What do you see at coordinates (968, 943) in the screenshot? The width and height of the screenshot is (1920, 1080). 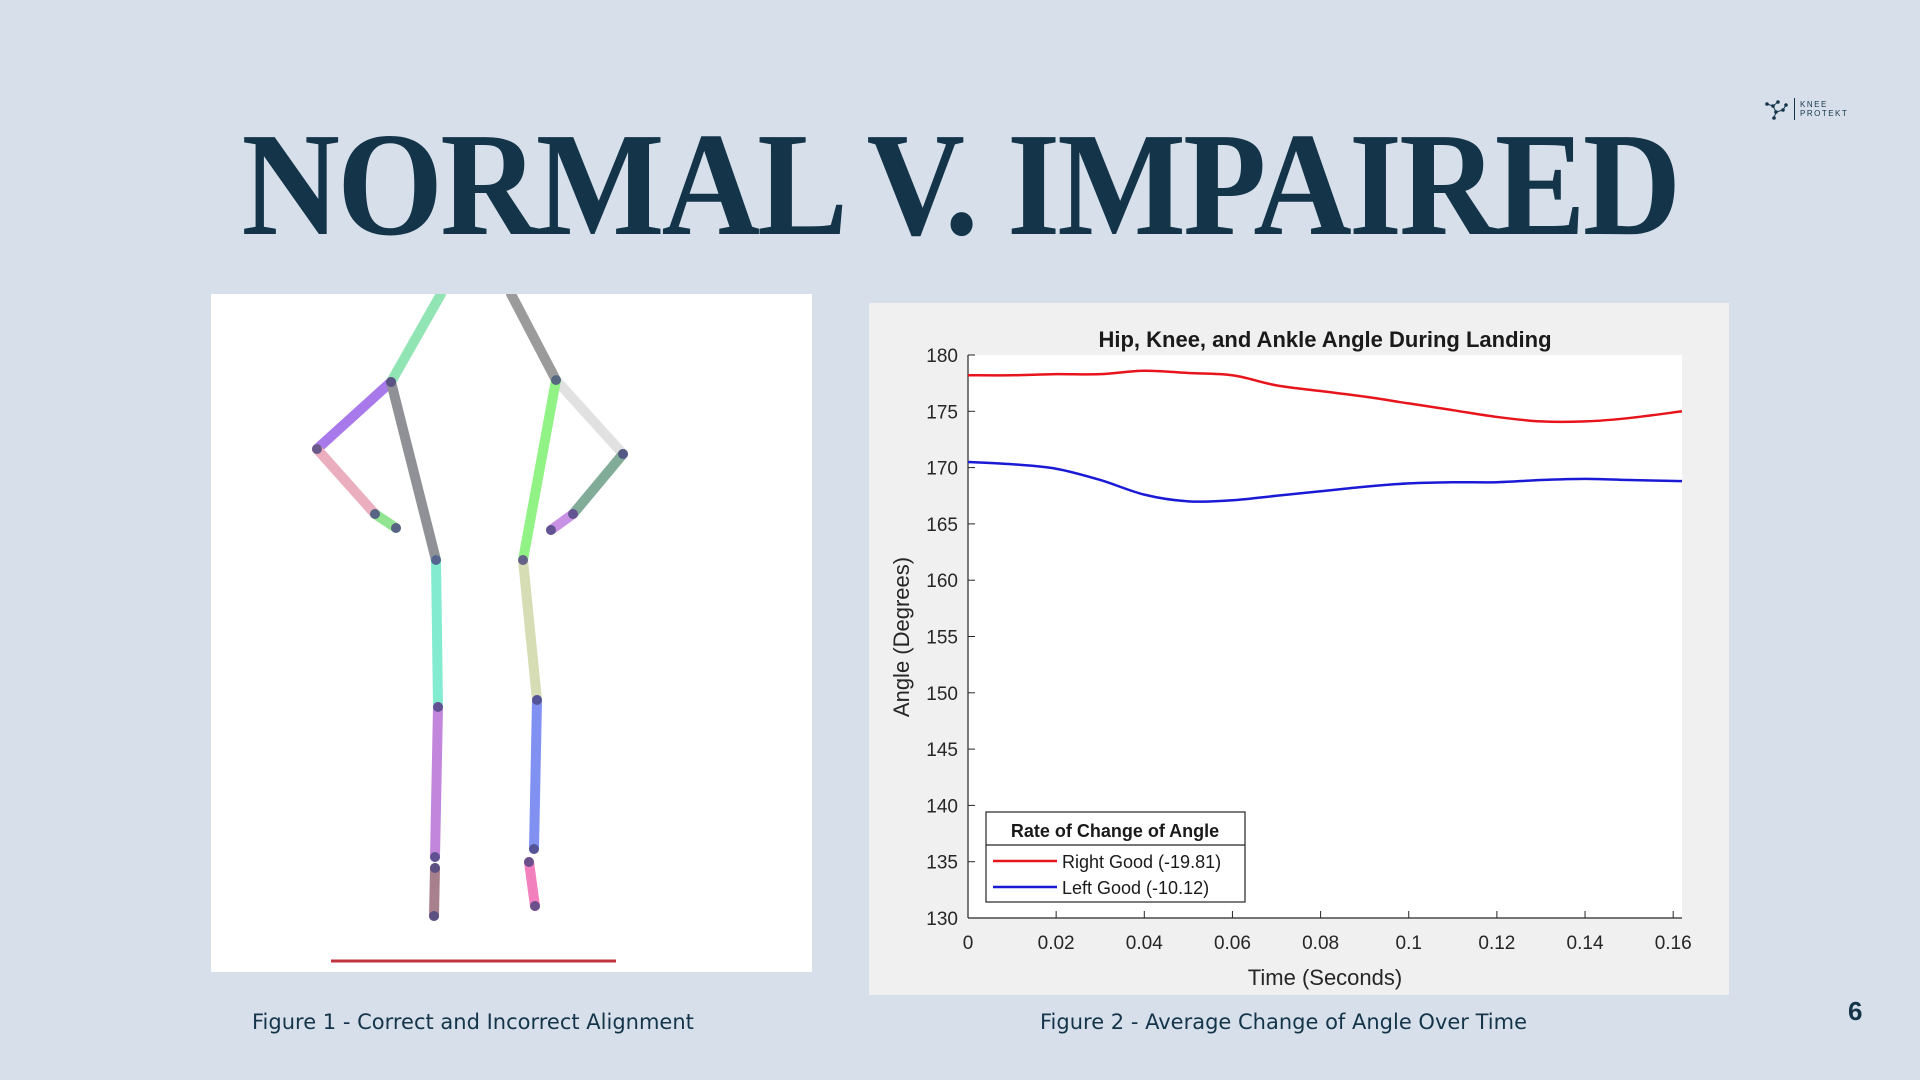 I see `x-tick-label: 0` at bounding box center [968, 943].